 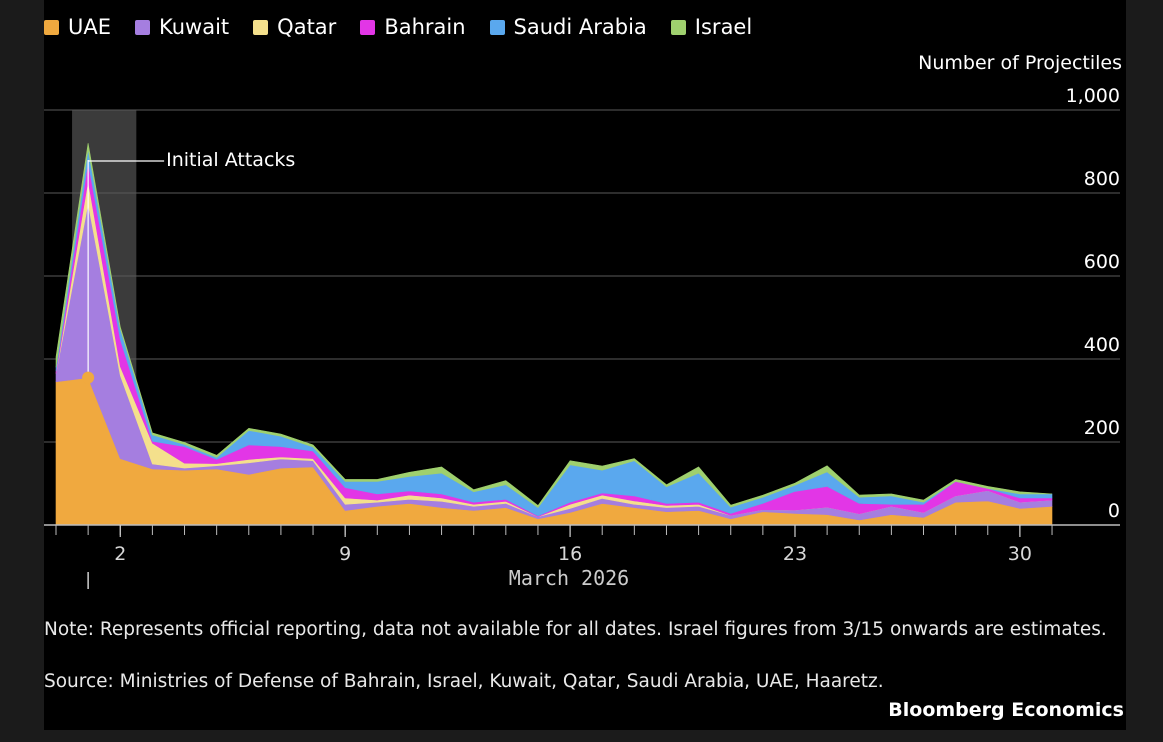 I want to click on y-tick-label: 200, so click(x=1102, y=428).